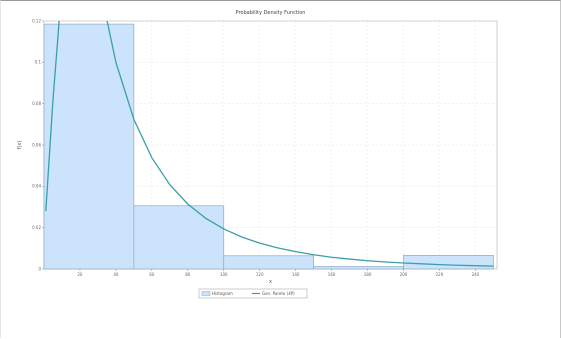  What do you see at coordinates (80, 274) in the screenshot?
I see `x-tick-label: 20` at bounding box center [80, 274].